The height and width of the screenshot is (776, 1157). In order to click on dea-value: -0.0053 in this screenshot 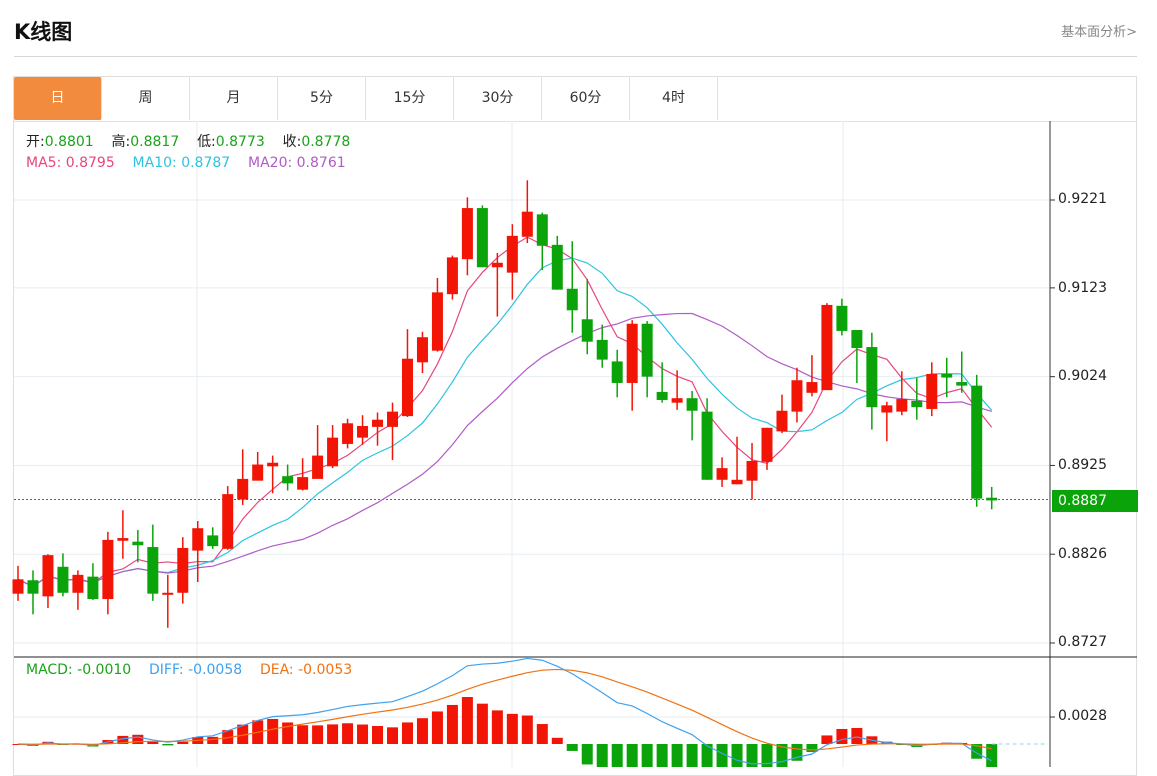, I will do `click(325, 670)`.